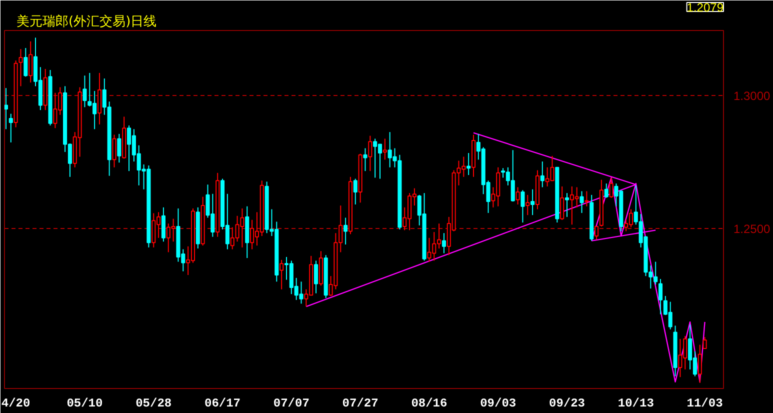 Image resolution: width=773 pixels, height=413 pixels. I want to click on y-tick-label: 1.3000, so click(752, 96).